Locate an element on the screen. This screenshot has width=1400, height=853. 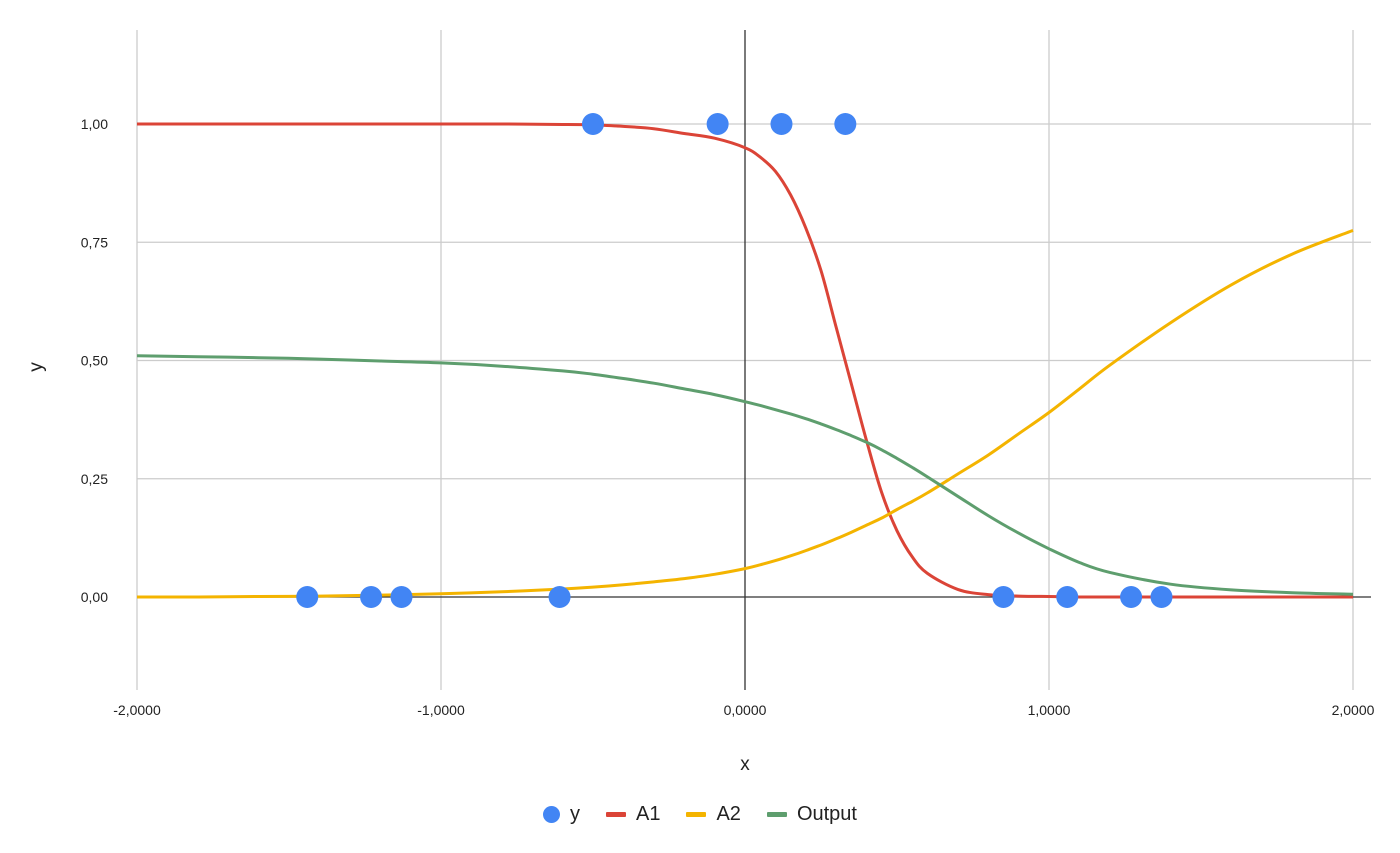
y-tick-label: 0,25 is located at coordinates (94, 479).